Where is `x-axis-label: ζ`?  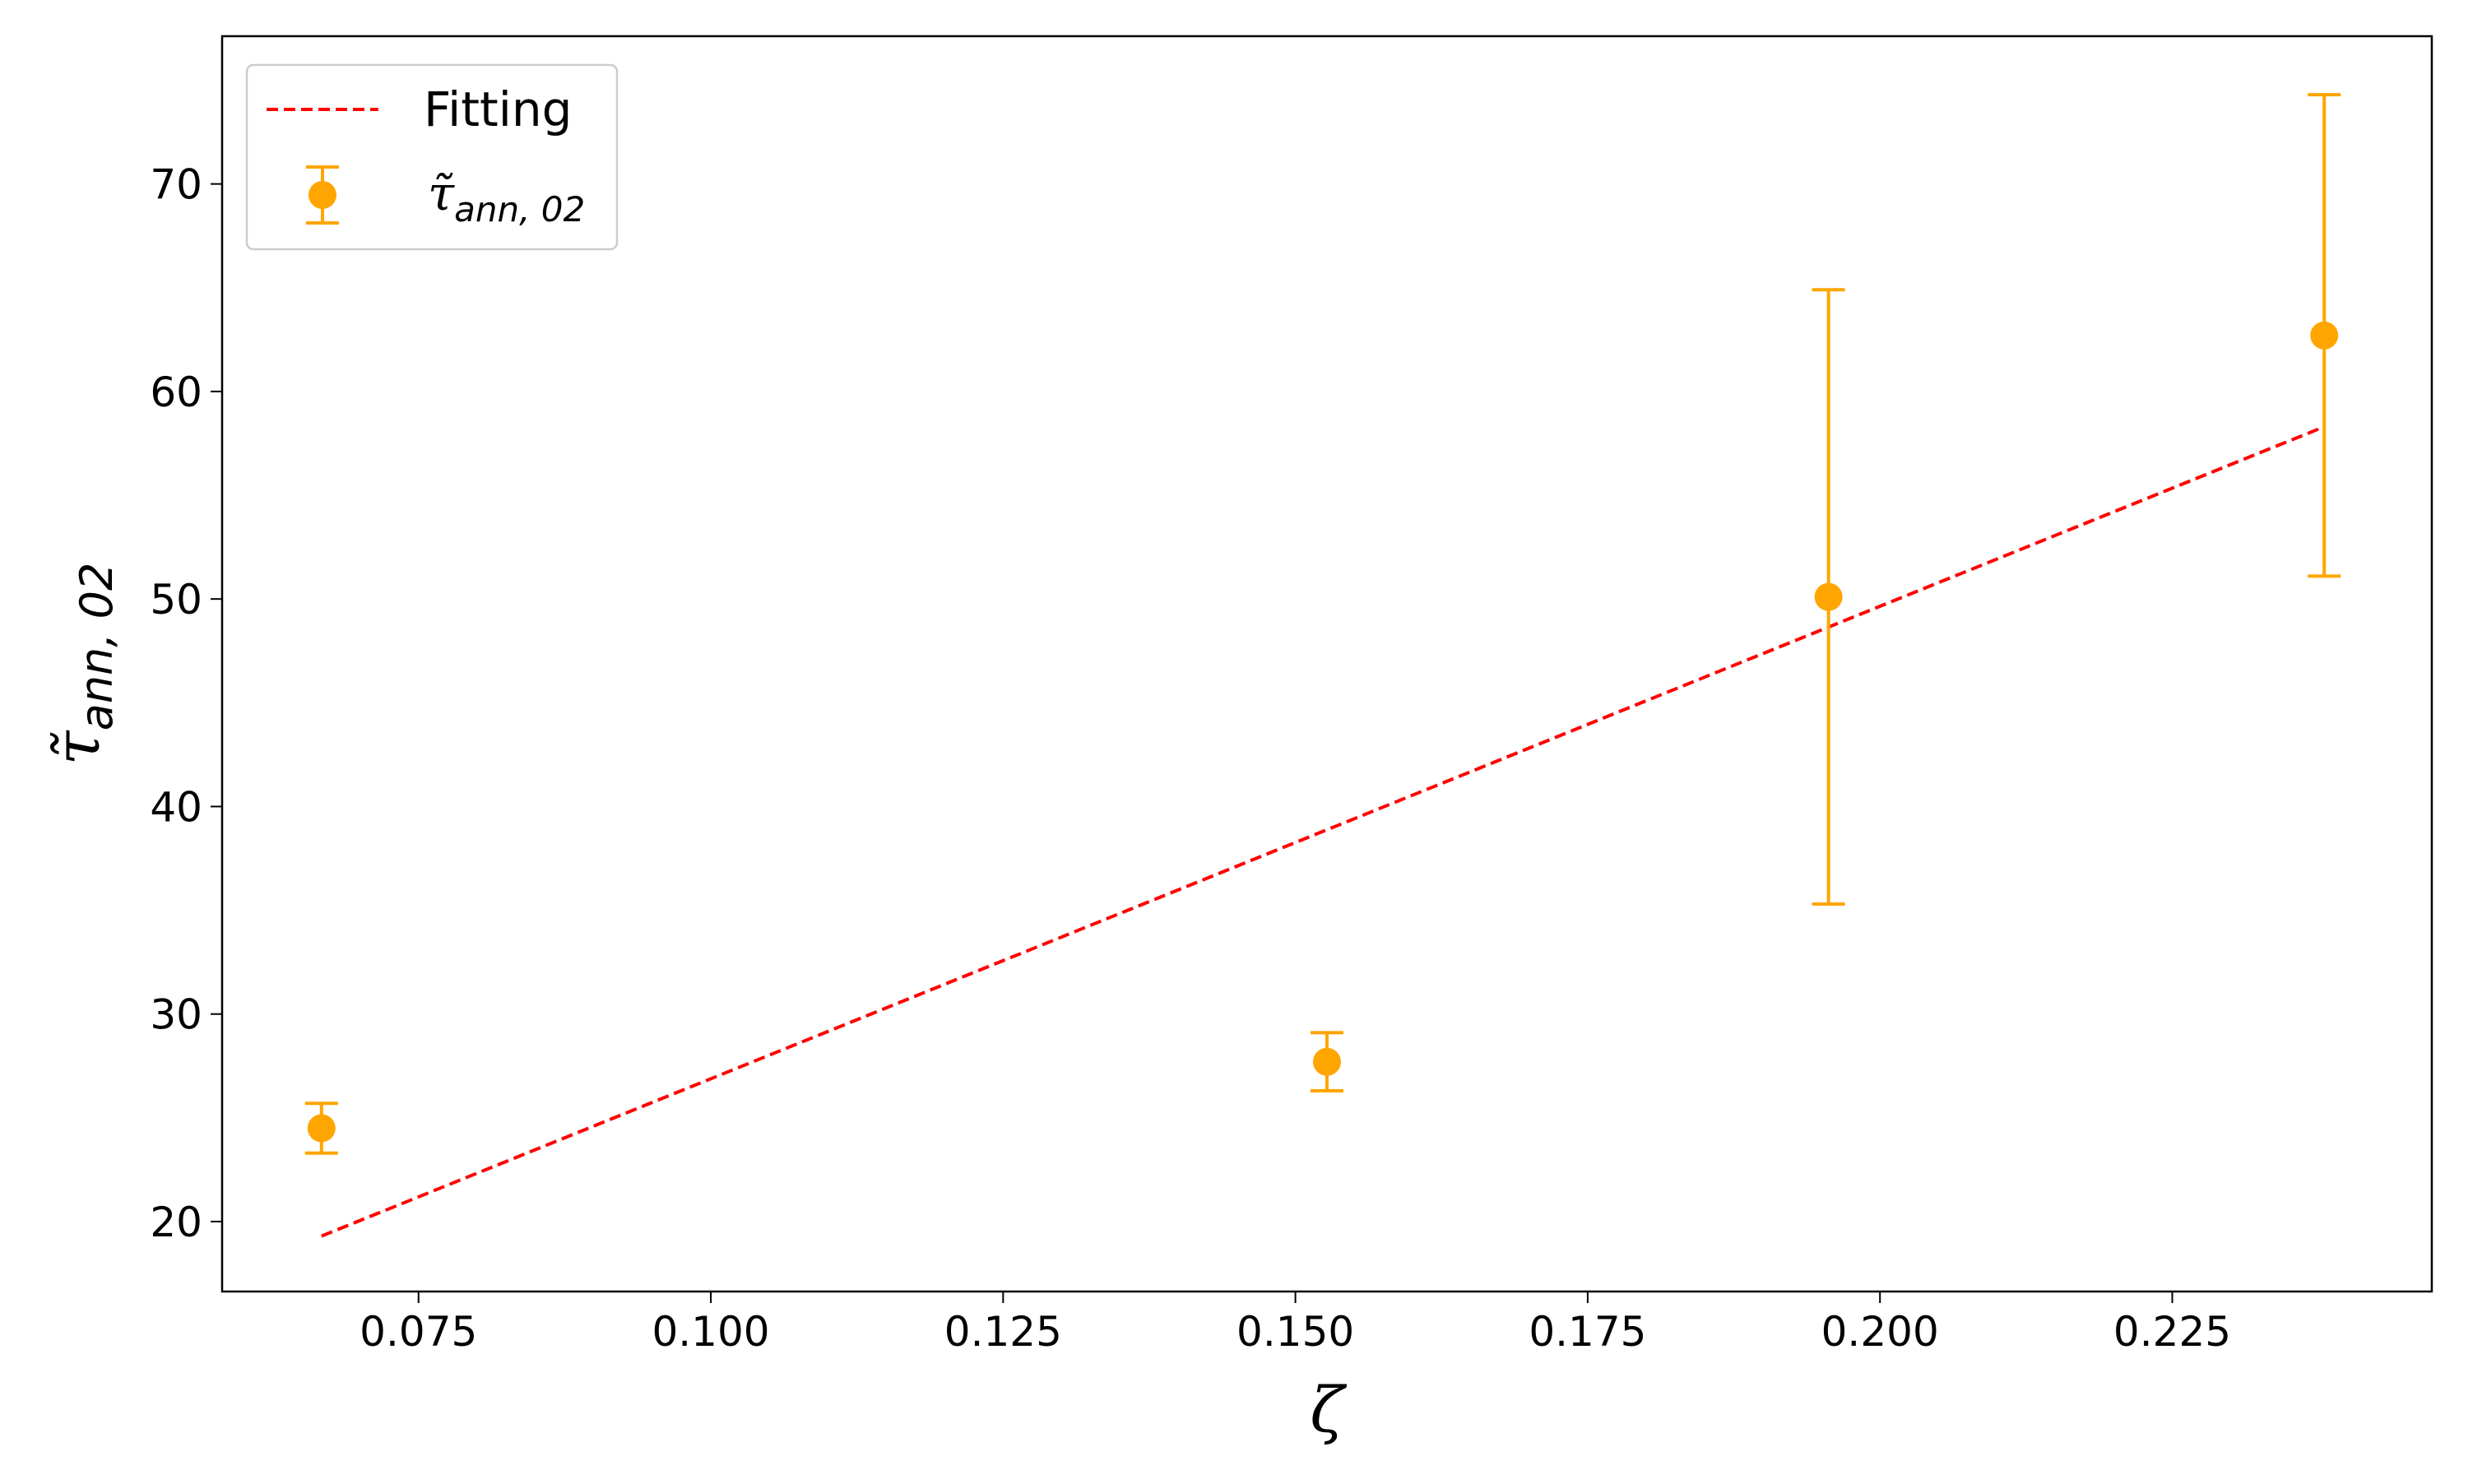
x-axis-label: ζ is located at coordinates (1328, 1409).